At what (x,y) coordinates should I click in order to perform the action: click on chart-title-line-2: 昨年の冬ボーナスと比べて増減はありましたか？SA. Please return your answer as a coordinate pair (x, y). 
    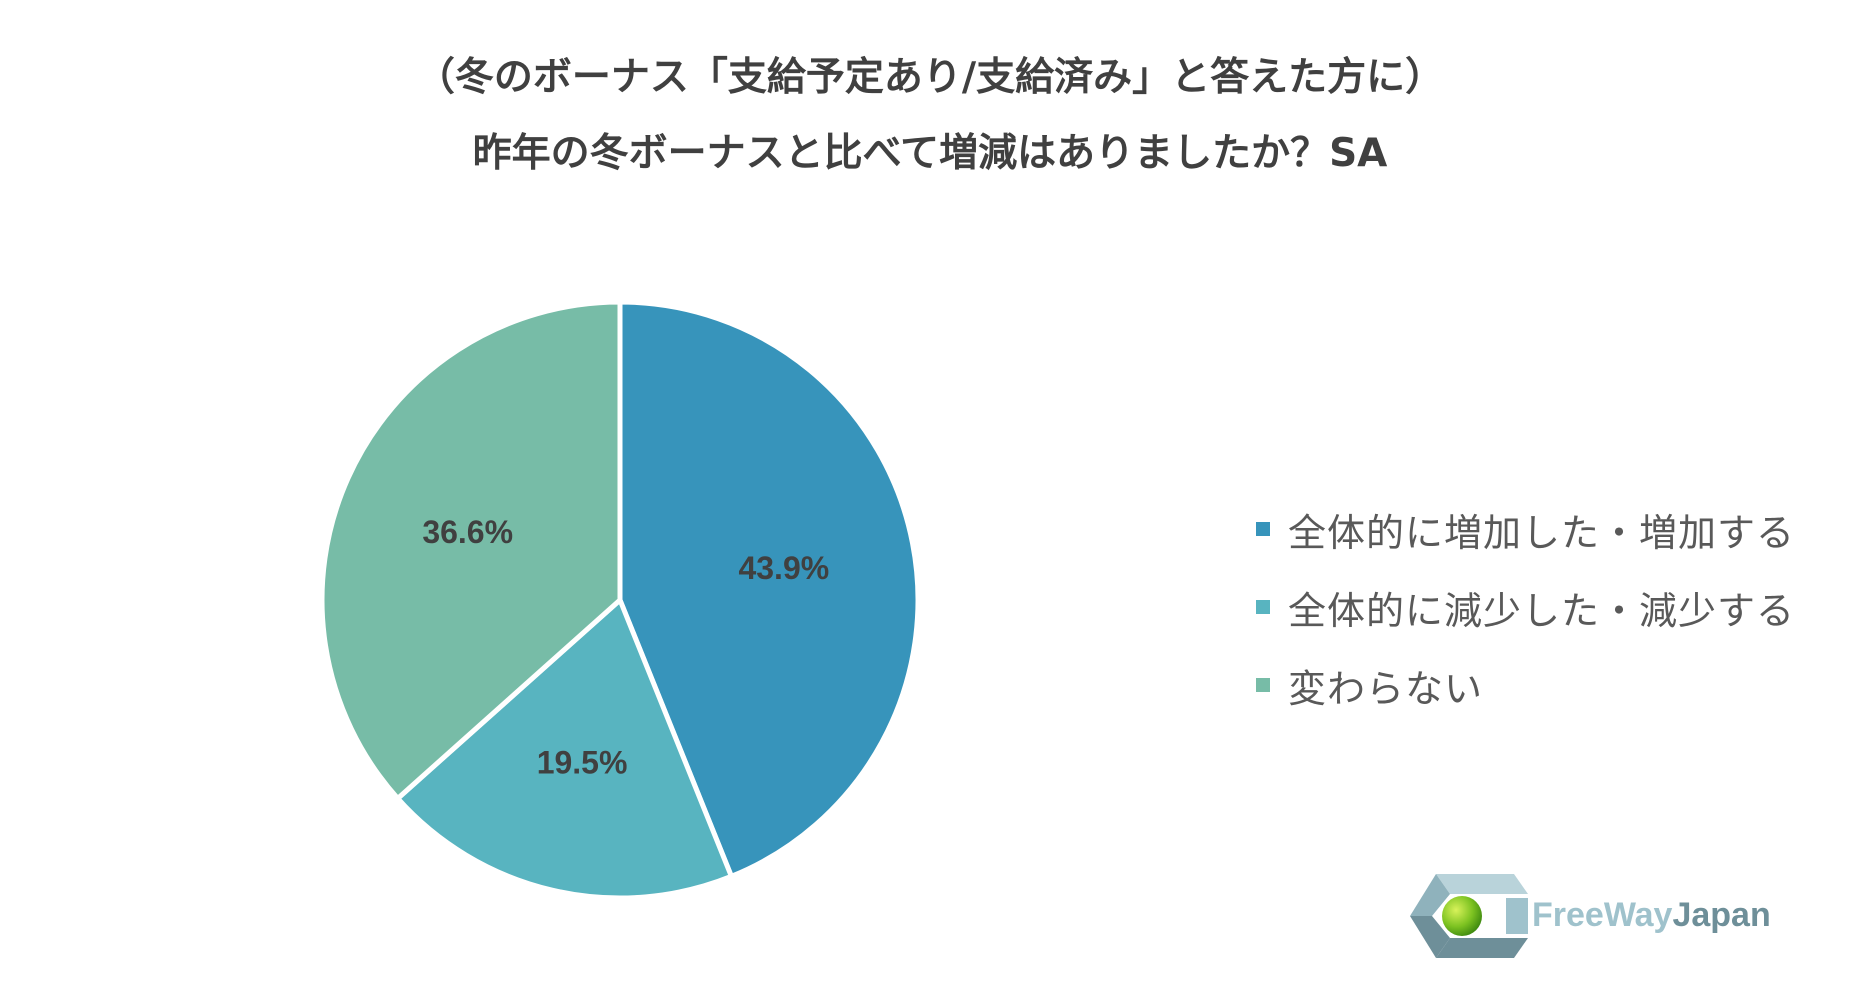
    Looking at the image, I should click on (930, 153).